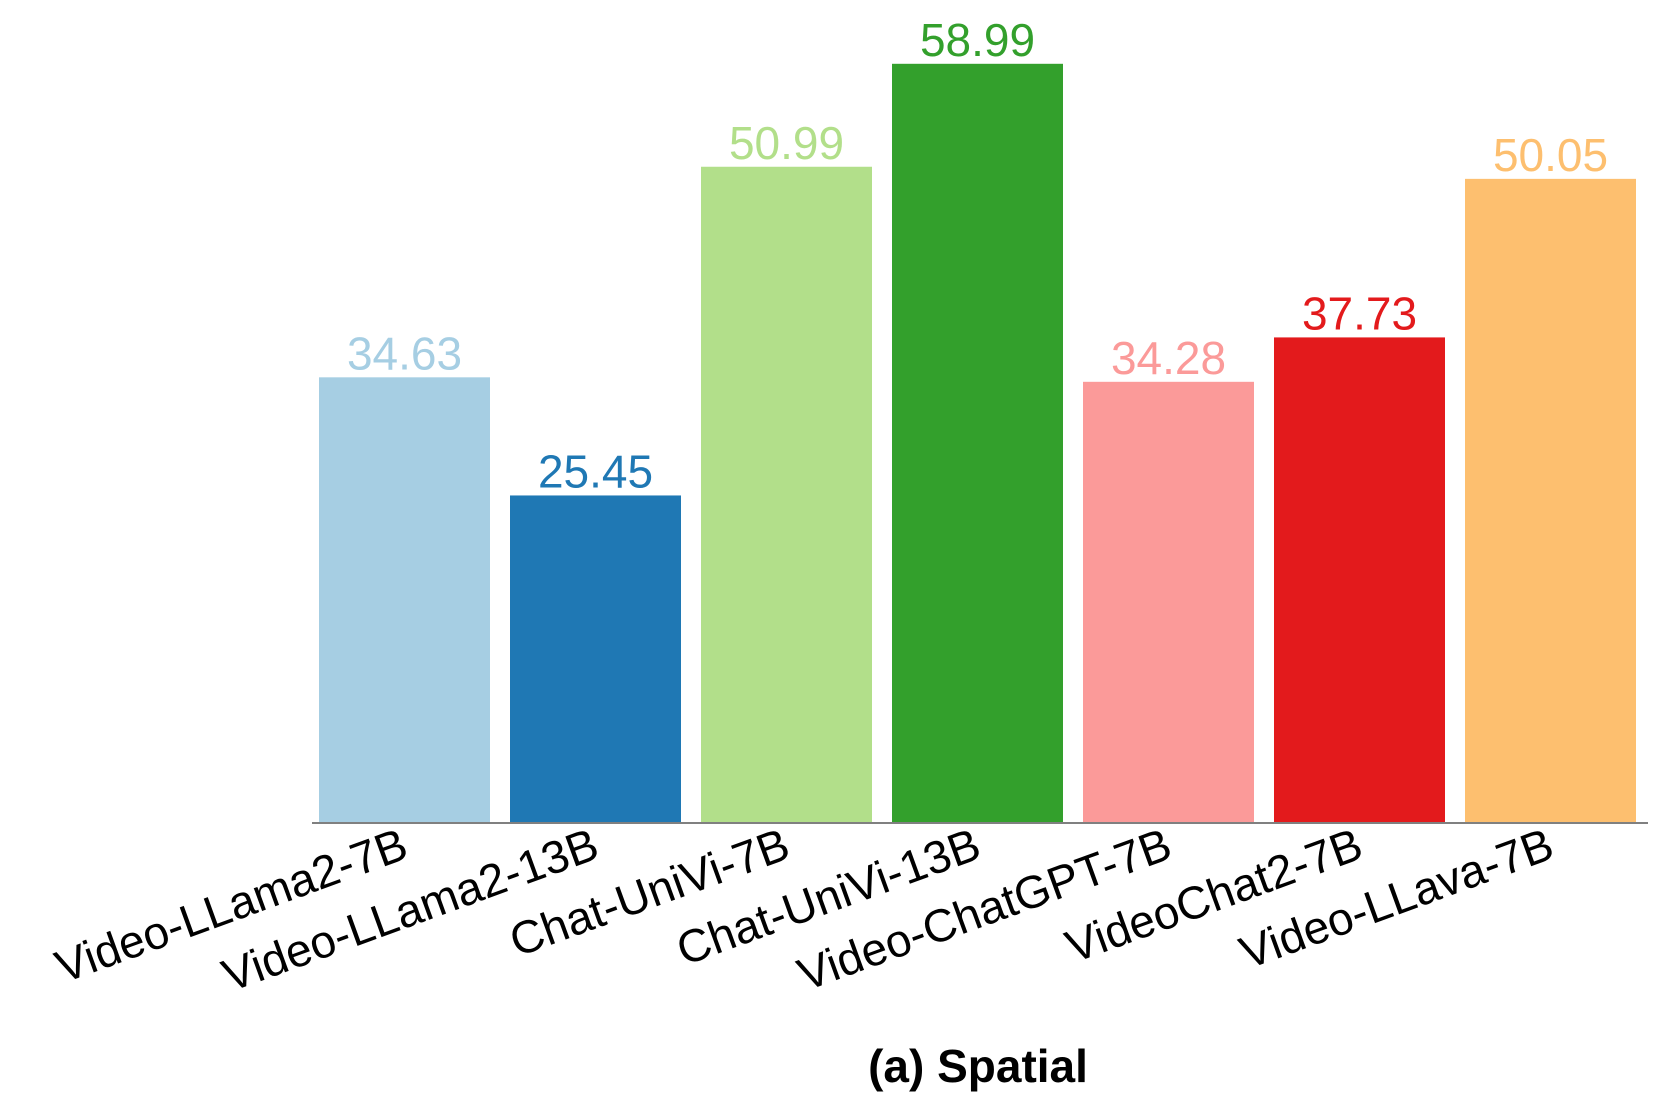 Image resolution: width=1661 pixels, height=1105 pixels. What do you see at coordinates (1168, 358) in the screenshot?
I see `bar-value-label-5: 34.28` at bounding box center [1168, 358].